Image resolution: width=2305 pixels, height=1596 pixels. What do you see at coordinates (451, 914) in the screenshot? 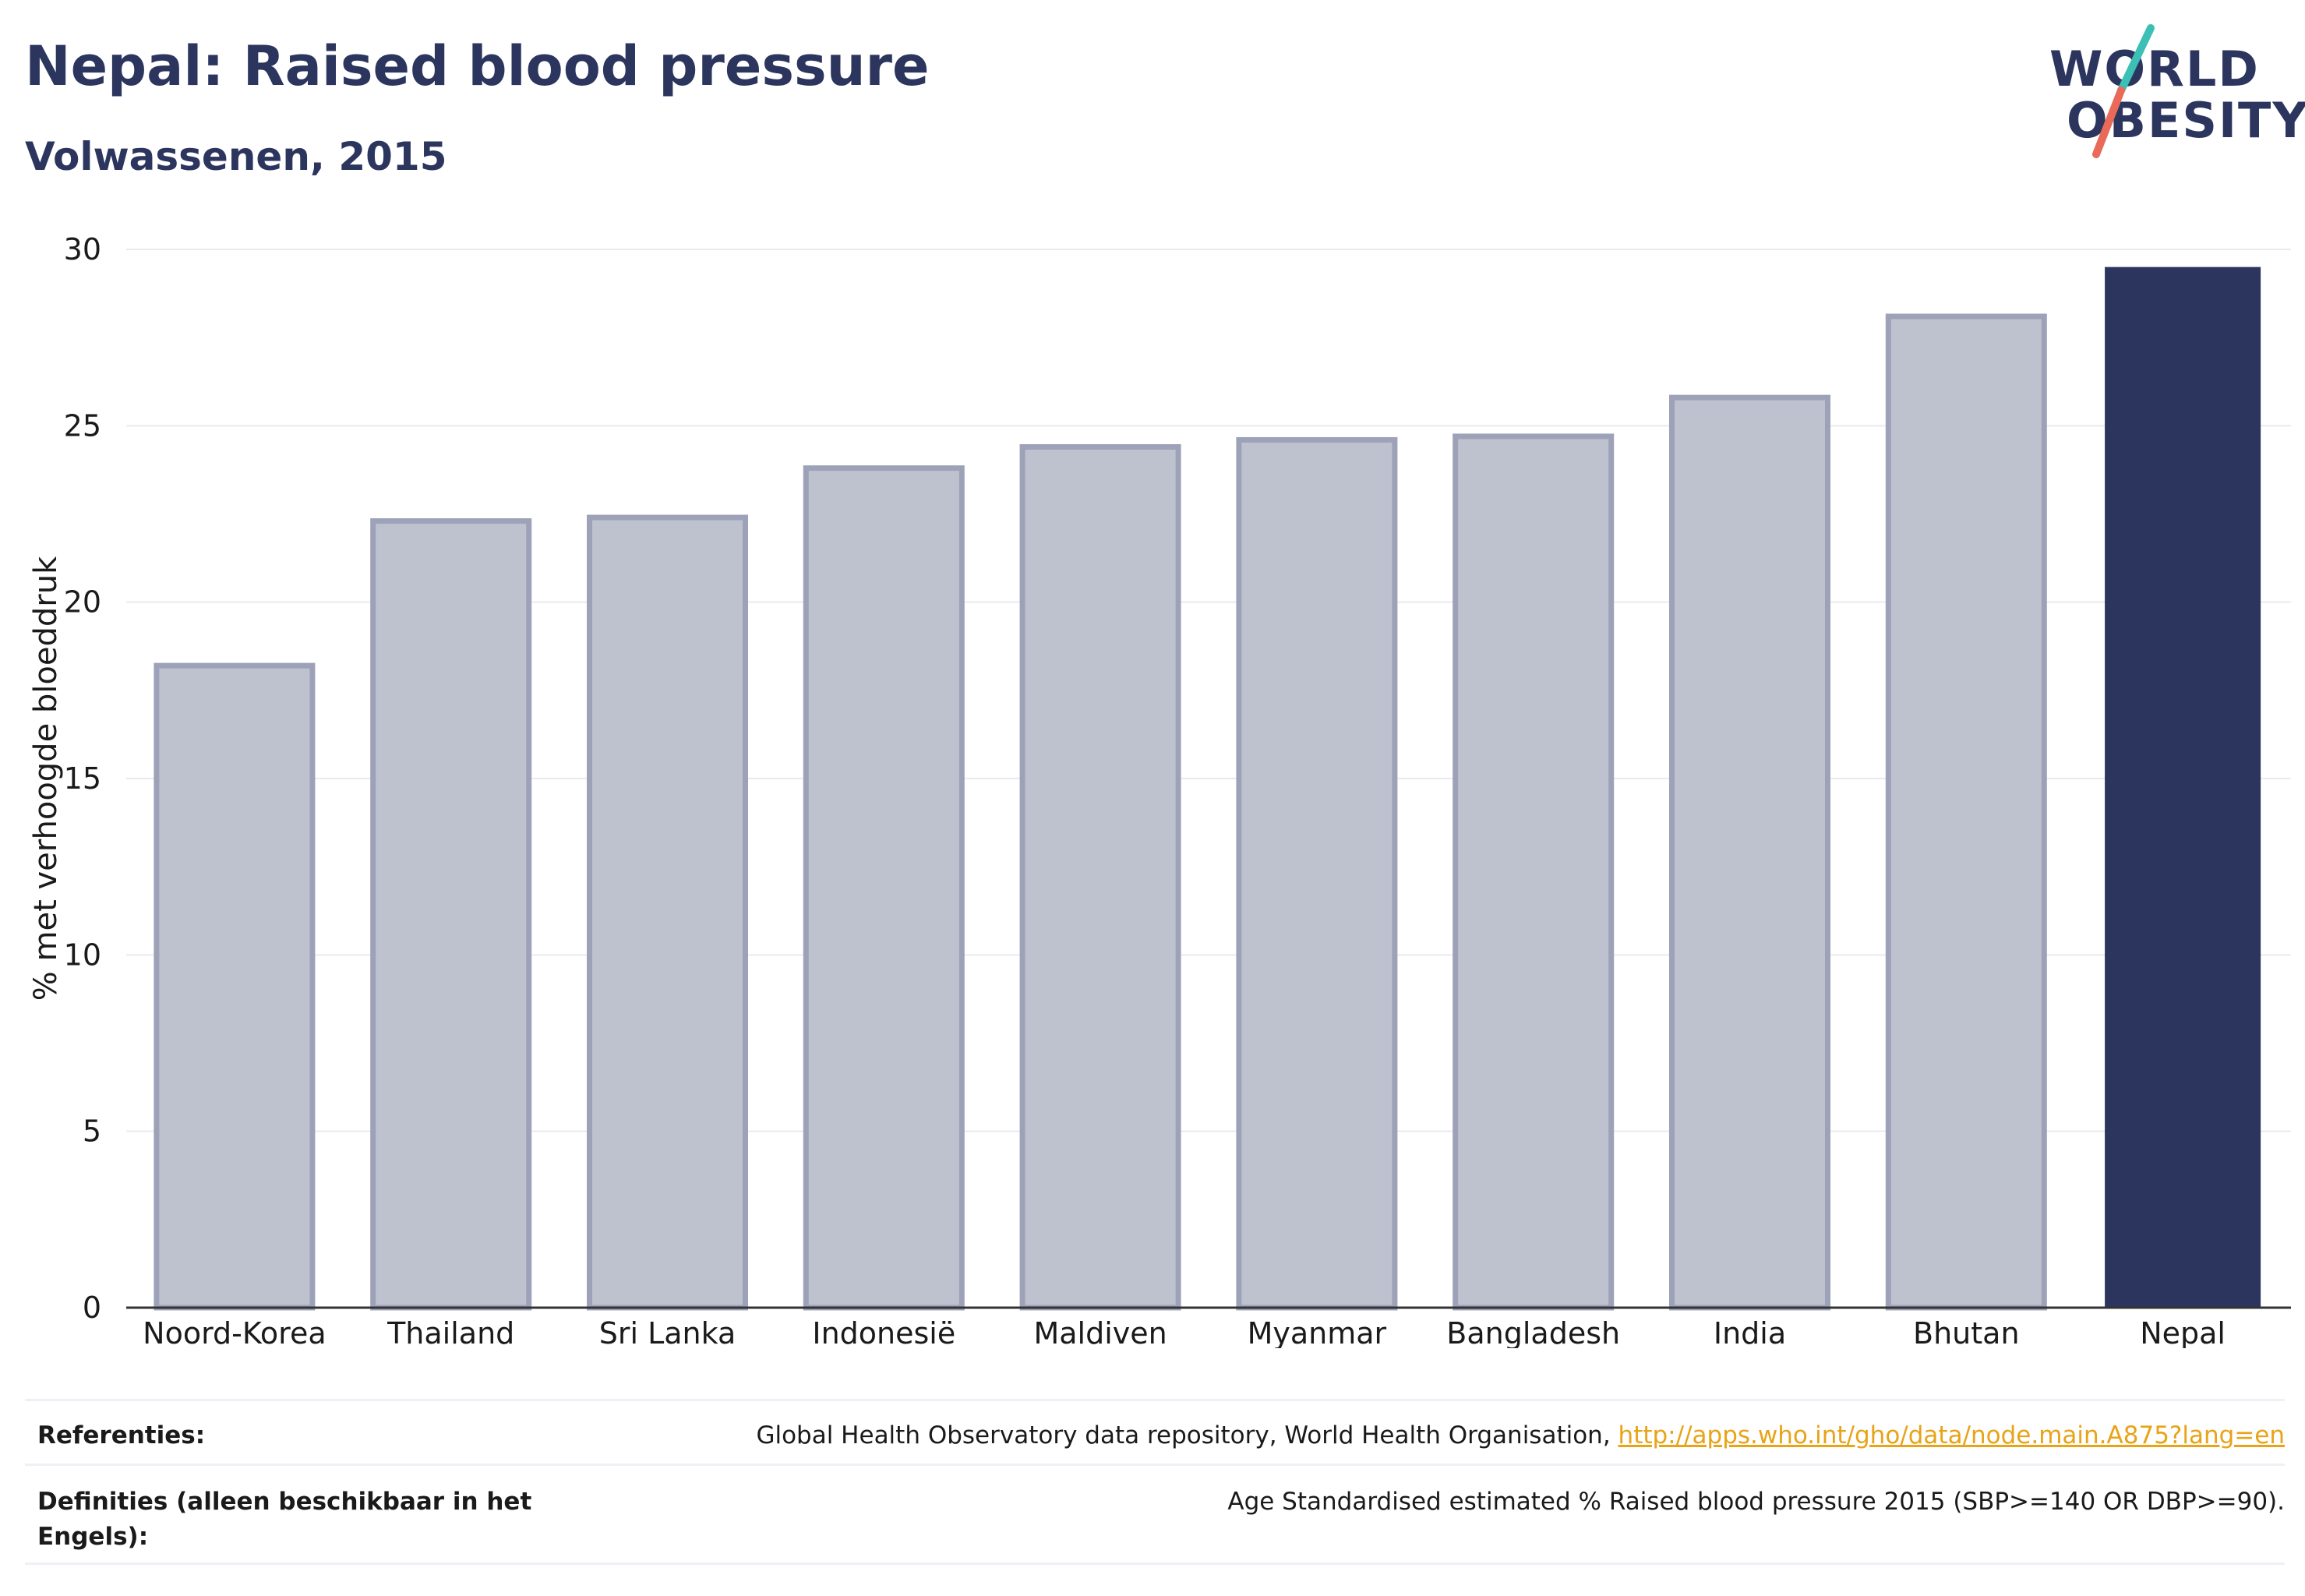
I see `bar-thailand` at bounding box center [451, 914].